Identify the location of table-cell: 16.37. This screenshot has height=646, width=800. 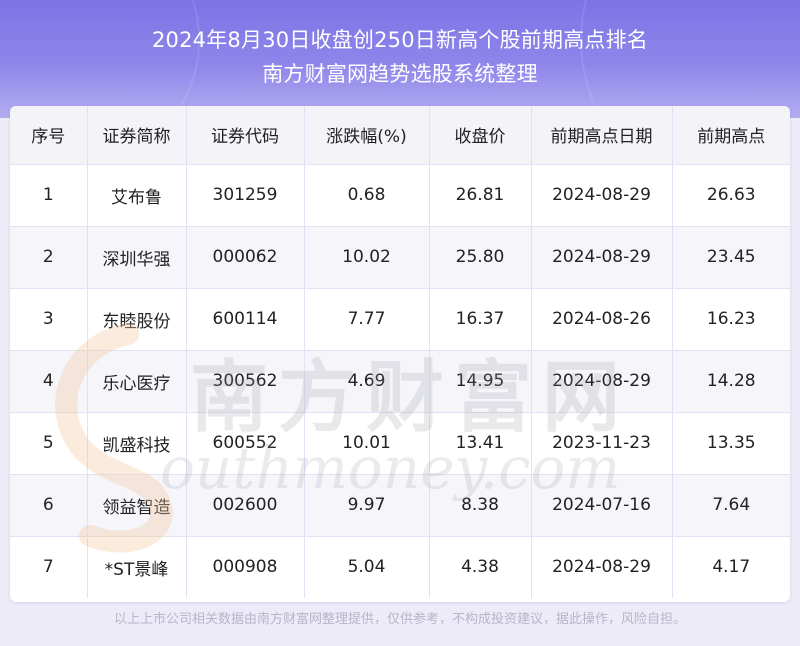
(480, 319).